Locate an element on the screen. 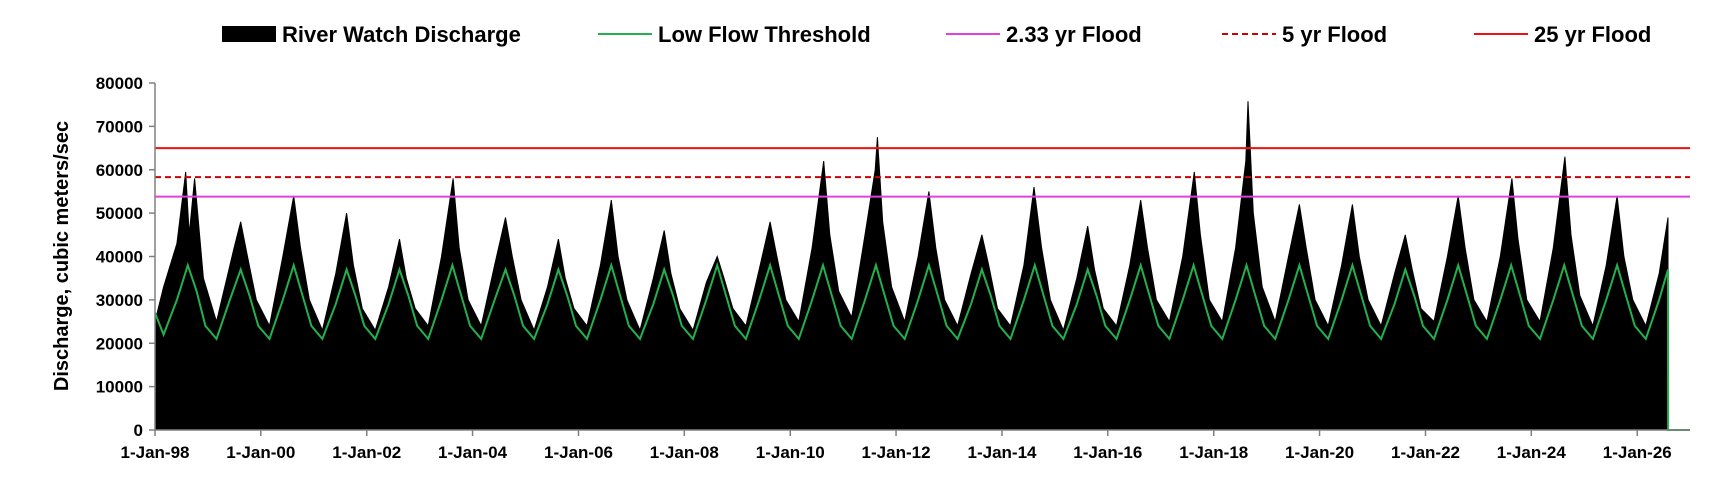  x-tick-label: 1-Jan-16 is located at coordinates (1107, 452).